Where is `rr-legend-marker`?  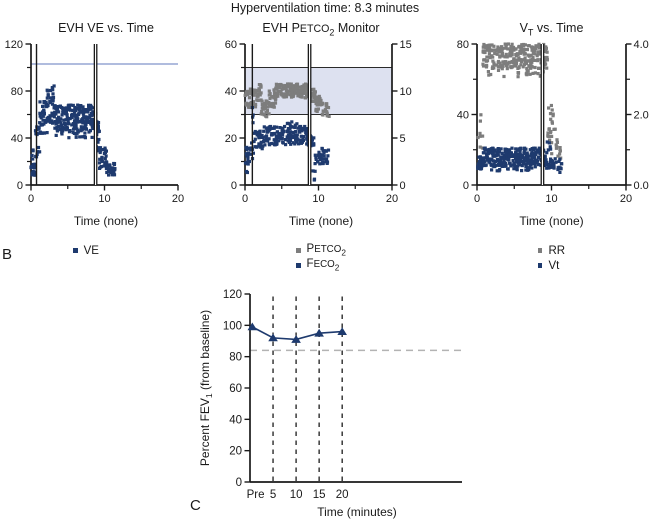
rr-legend-marker is located at coordinates (540, 250).